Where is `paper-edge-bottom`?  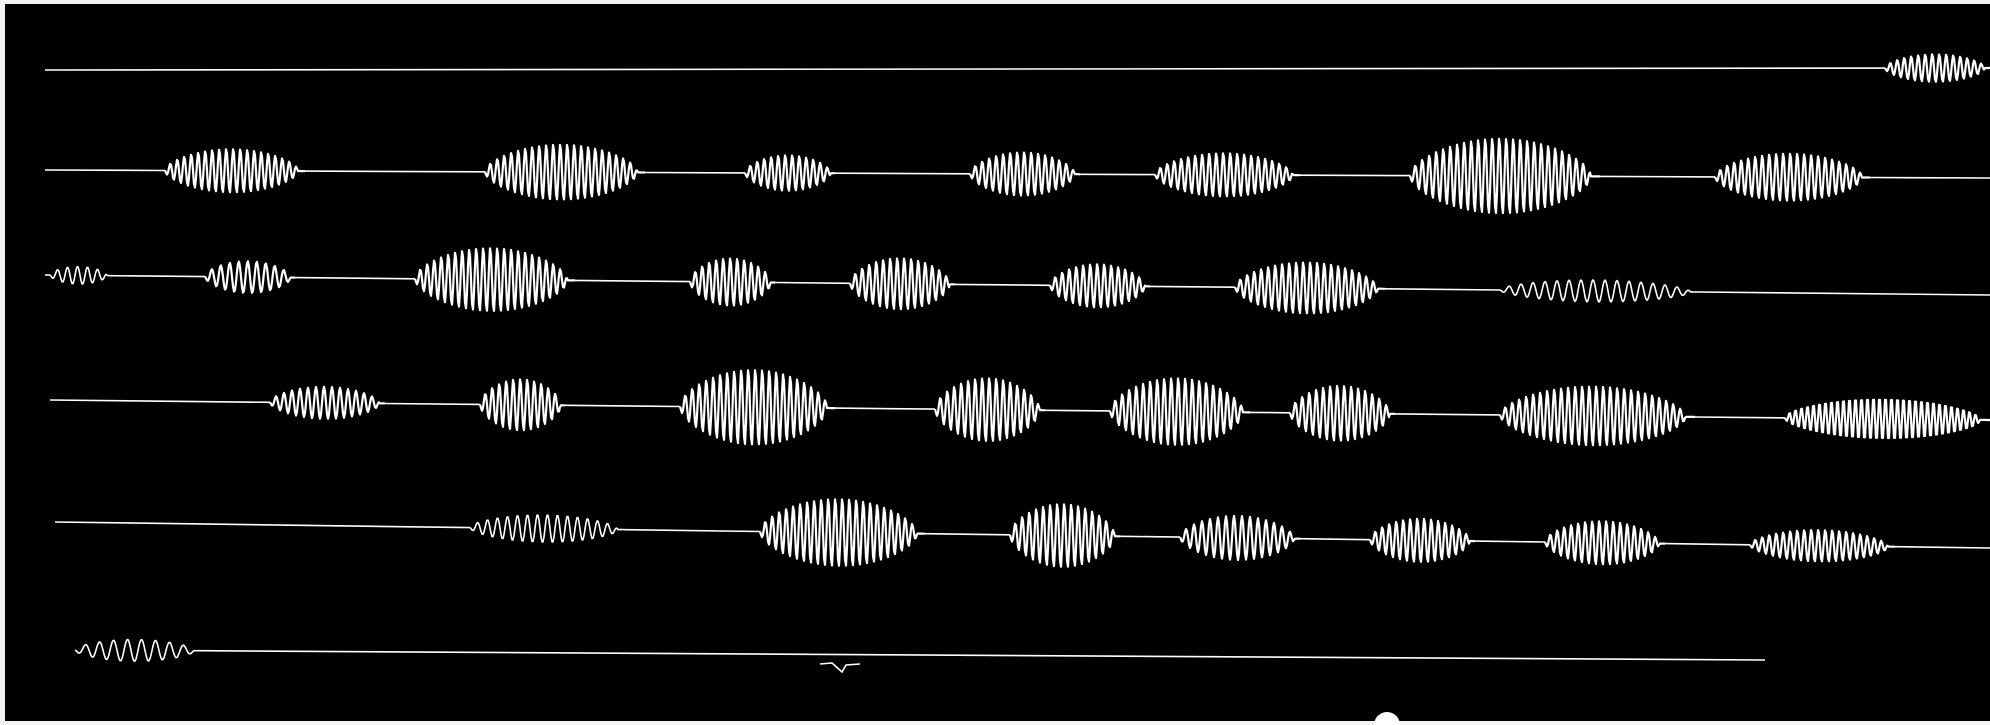 paper-edge-bottom is located at coordinates (995, 723).